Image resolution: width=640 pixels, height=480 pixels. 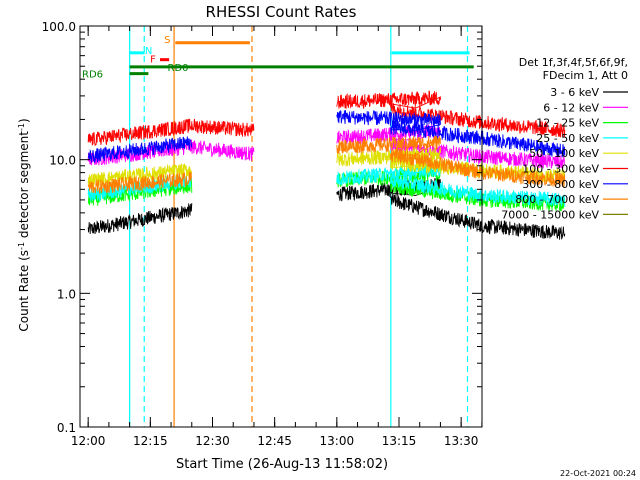 I want to click on y-axis-label-main: Count Rate (s, so click(x=24, y=291).